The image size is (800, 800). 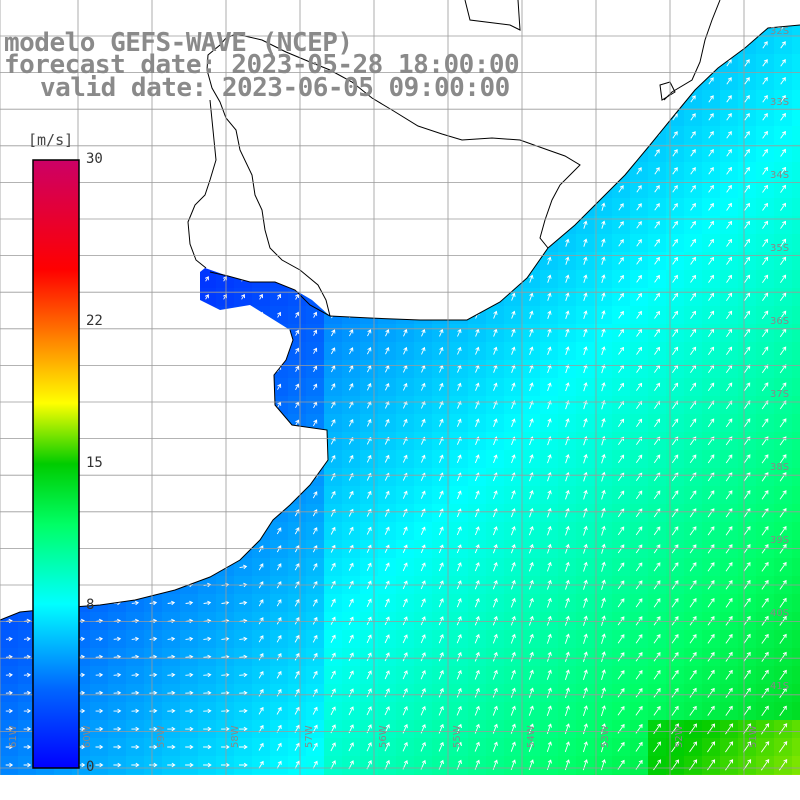 What do you see at coordinates (692, 50) in the screenshot?
I see `coast-line` at bounding box center [692, 50].